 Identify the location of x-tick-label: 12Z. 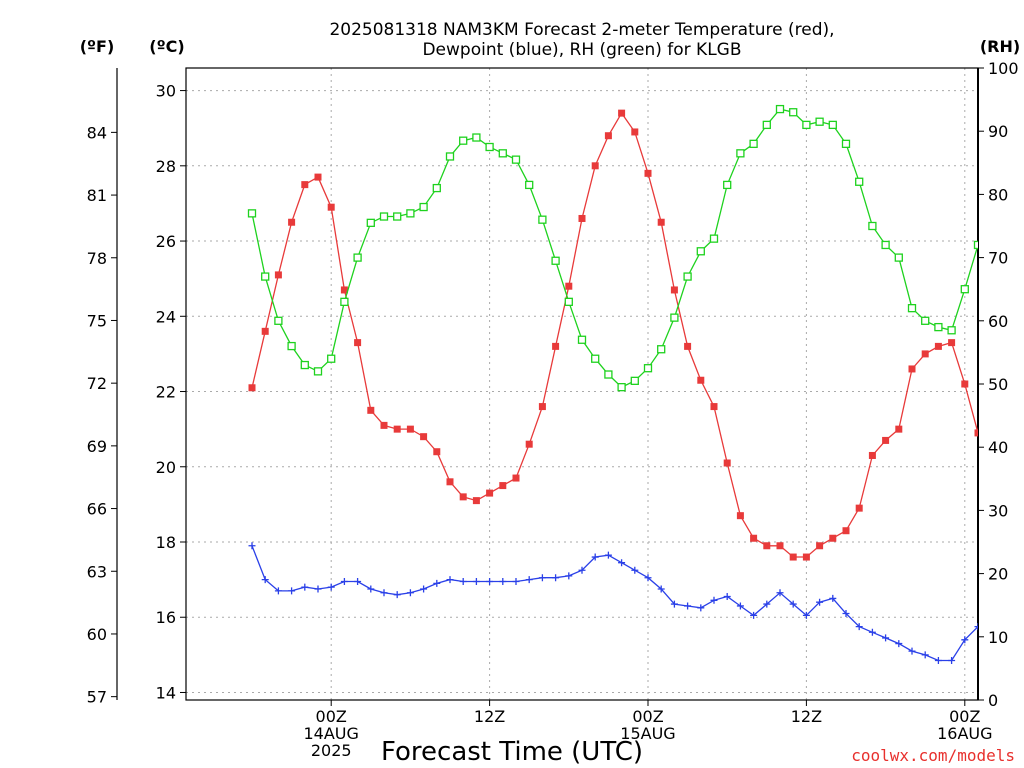
(806, 716).